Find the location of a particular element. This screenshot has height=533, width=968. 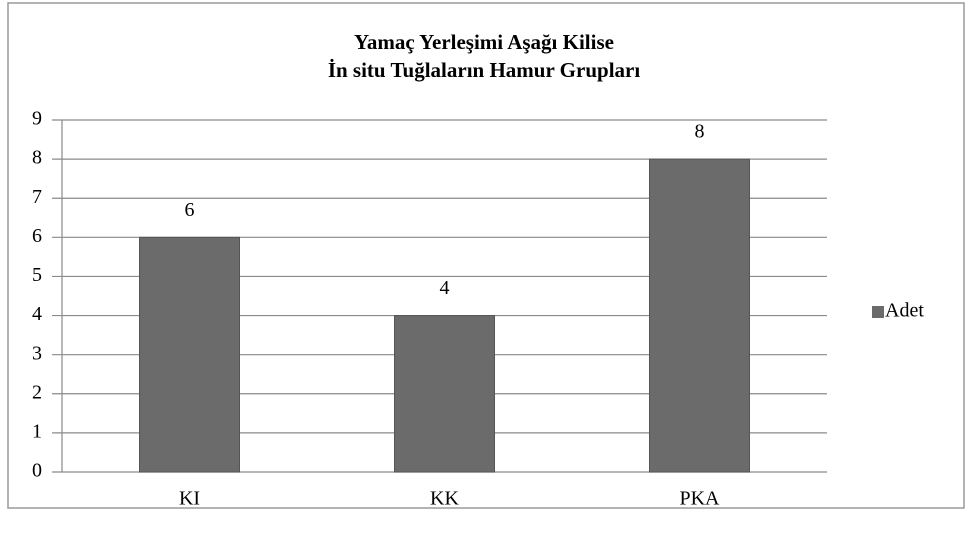

y-tick-label: 4 is located at coordinates (37, 314).